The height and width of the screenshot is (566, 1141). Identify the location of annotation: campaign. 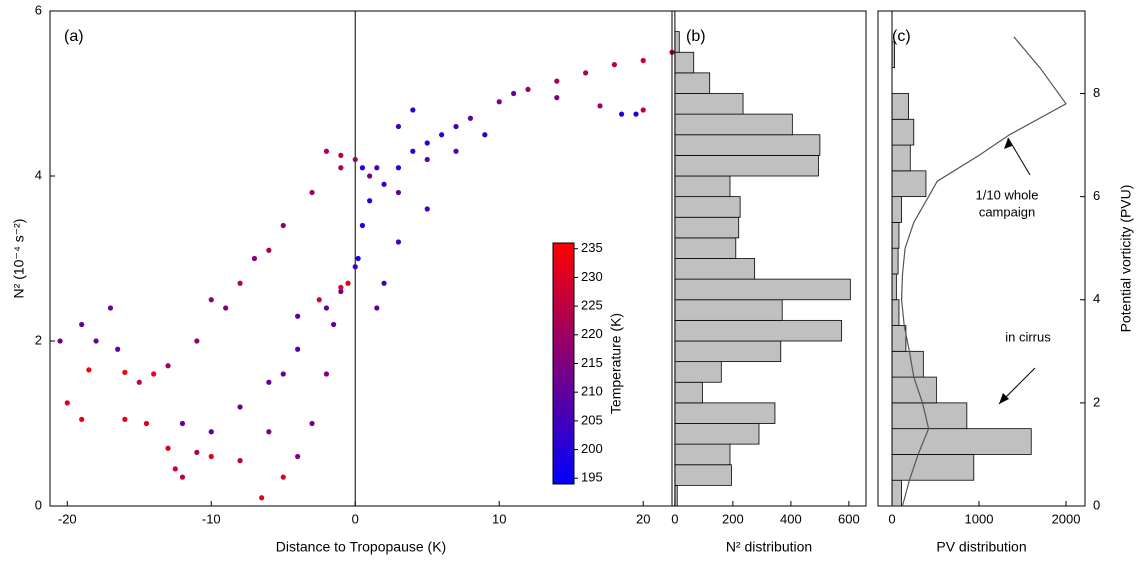
(1007, 211).